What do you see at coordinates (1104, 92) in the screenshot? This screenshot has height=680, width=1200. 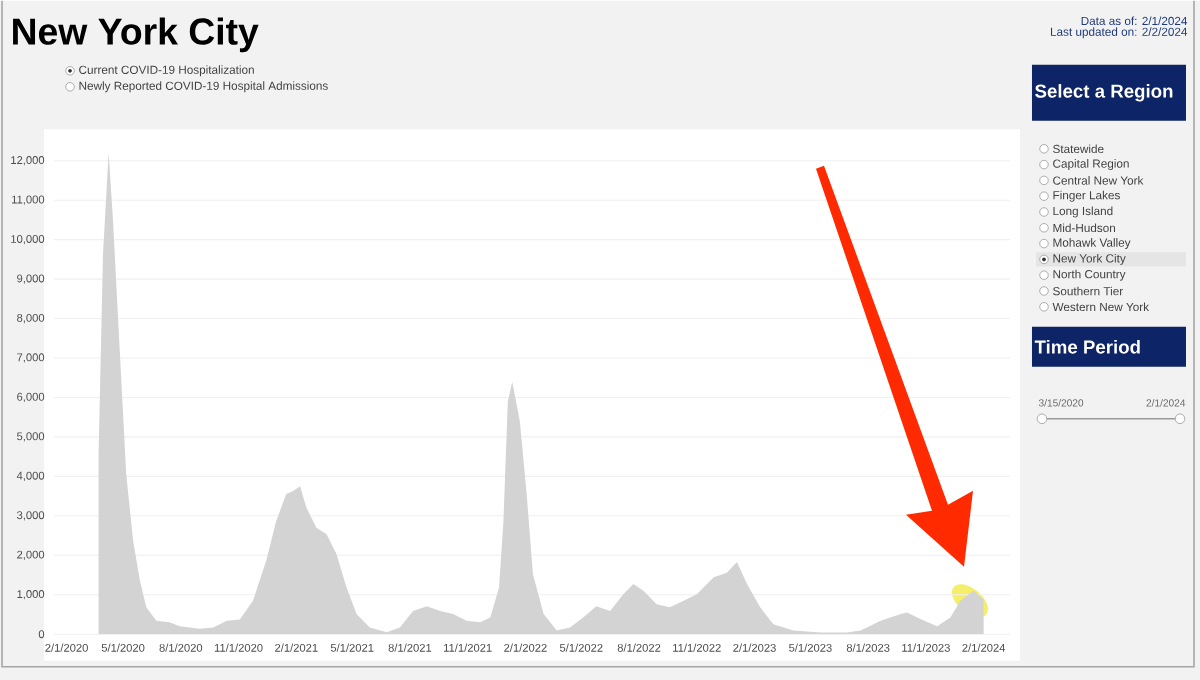 I see `text: Select a Region` at bounding box center [1104, 92].